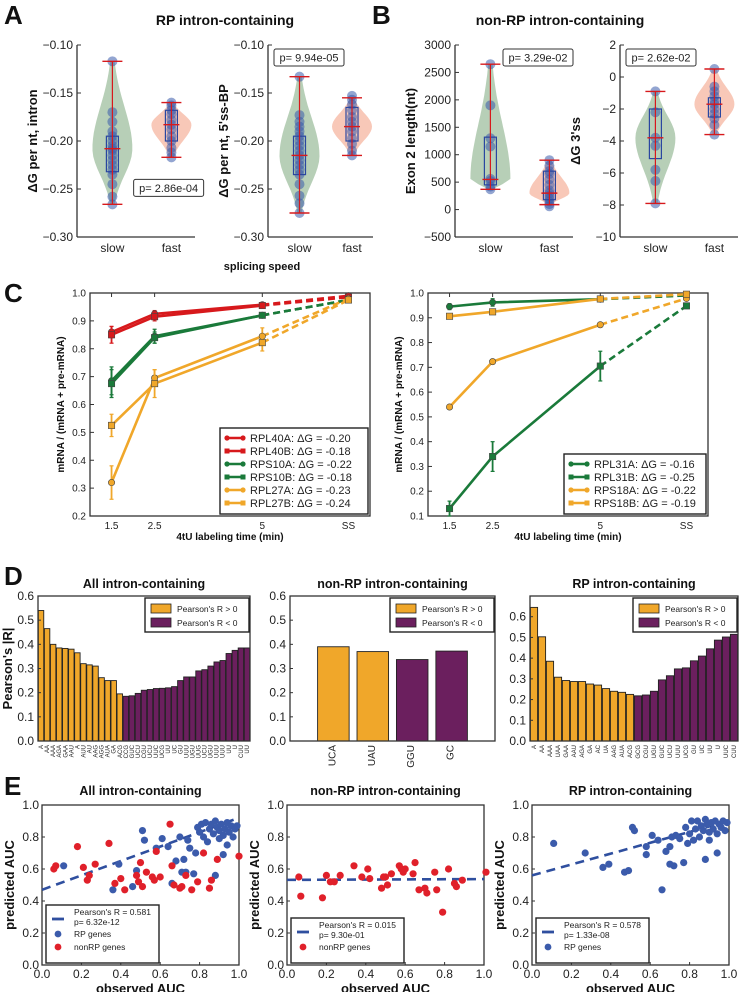 This screenshot has height=992, width=743. What do you see at coordinates (294, 471) in the screenshot?
I see `legend-box` at bounding box center [294, 471].